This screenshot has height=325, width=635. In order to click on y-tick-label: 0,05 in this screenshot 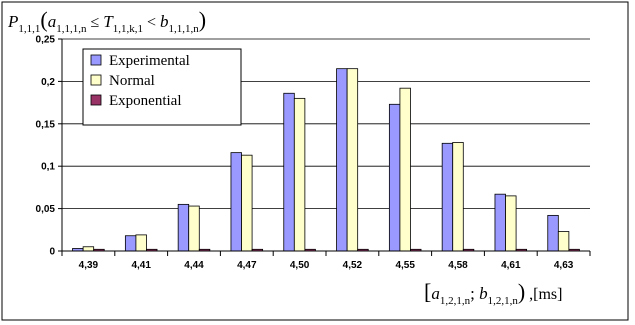, I will do `click(46, 209)`.